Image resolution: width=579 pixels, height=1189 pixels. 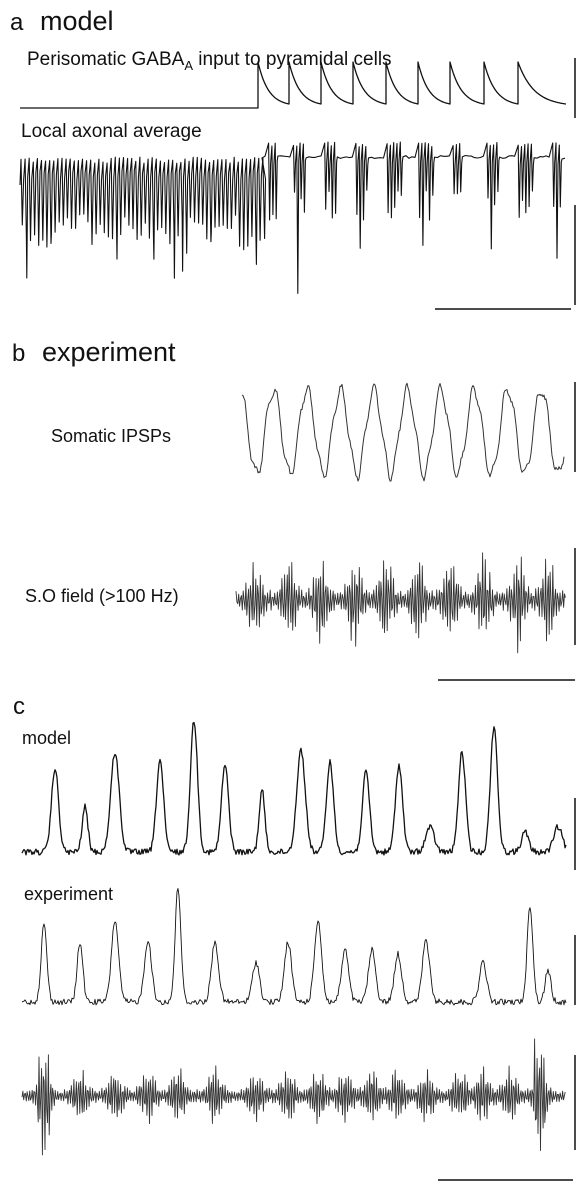 What do you see at coordinates (111, 131) in the screenshot?
I see `axonal-average-label: Local axonal average` at bounding box center [111, 131].